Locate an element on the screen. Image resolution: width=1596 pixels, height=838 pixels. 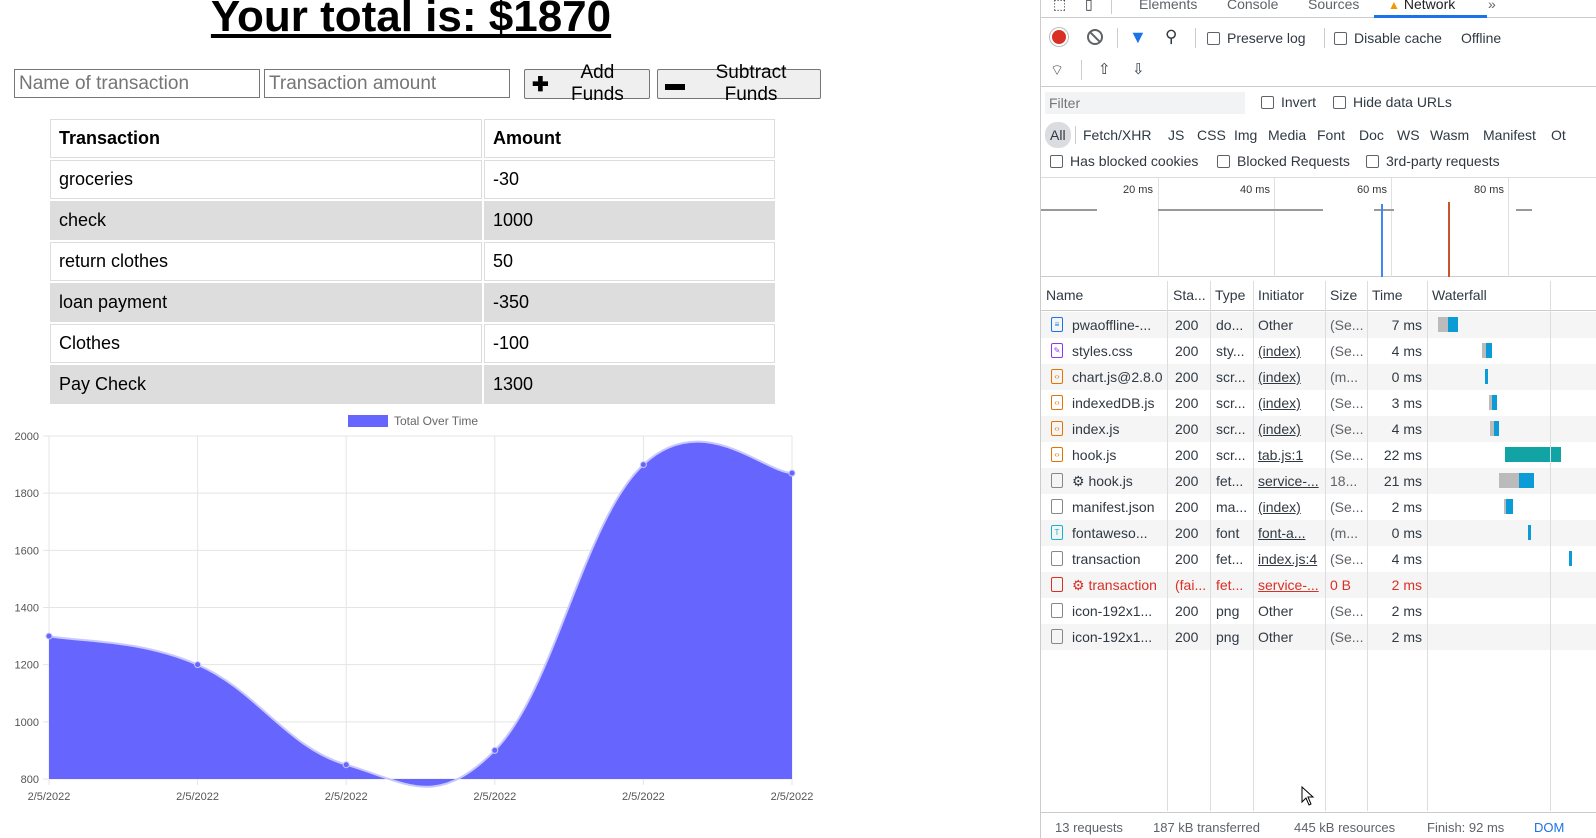
waterfall-bar is located at coordinates (1489, 350).